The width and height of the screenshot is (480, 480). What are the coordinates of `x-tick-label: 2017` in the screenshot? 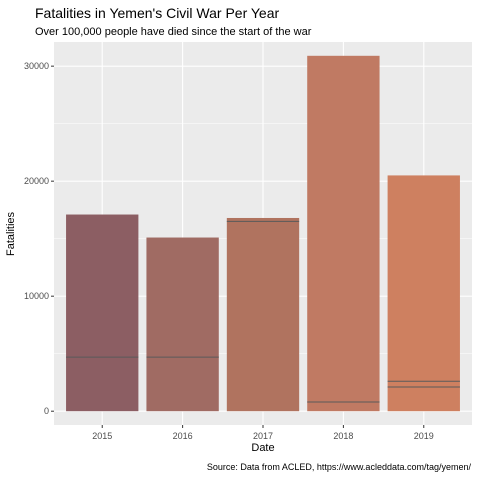 It's located at (263, 436).